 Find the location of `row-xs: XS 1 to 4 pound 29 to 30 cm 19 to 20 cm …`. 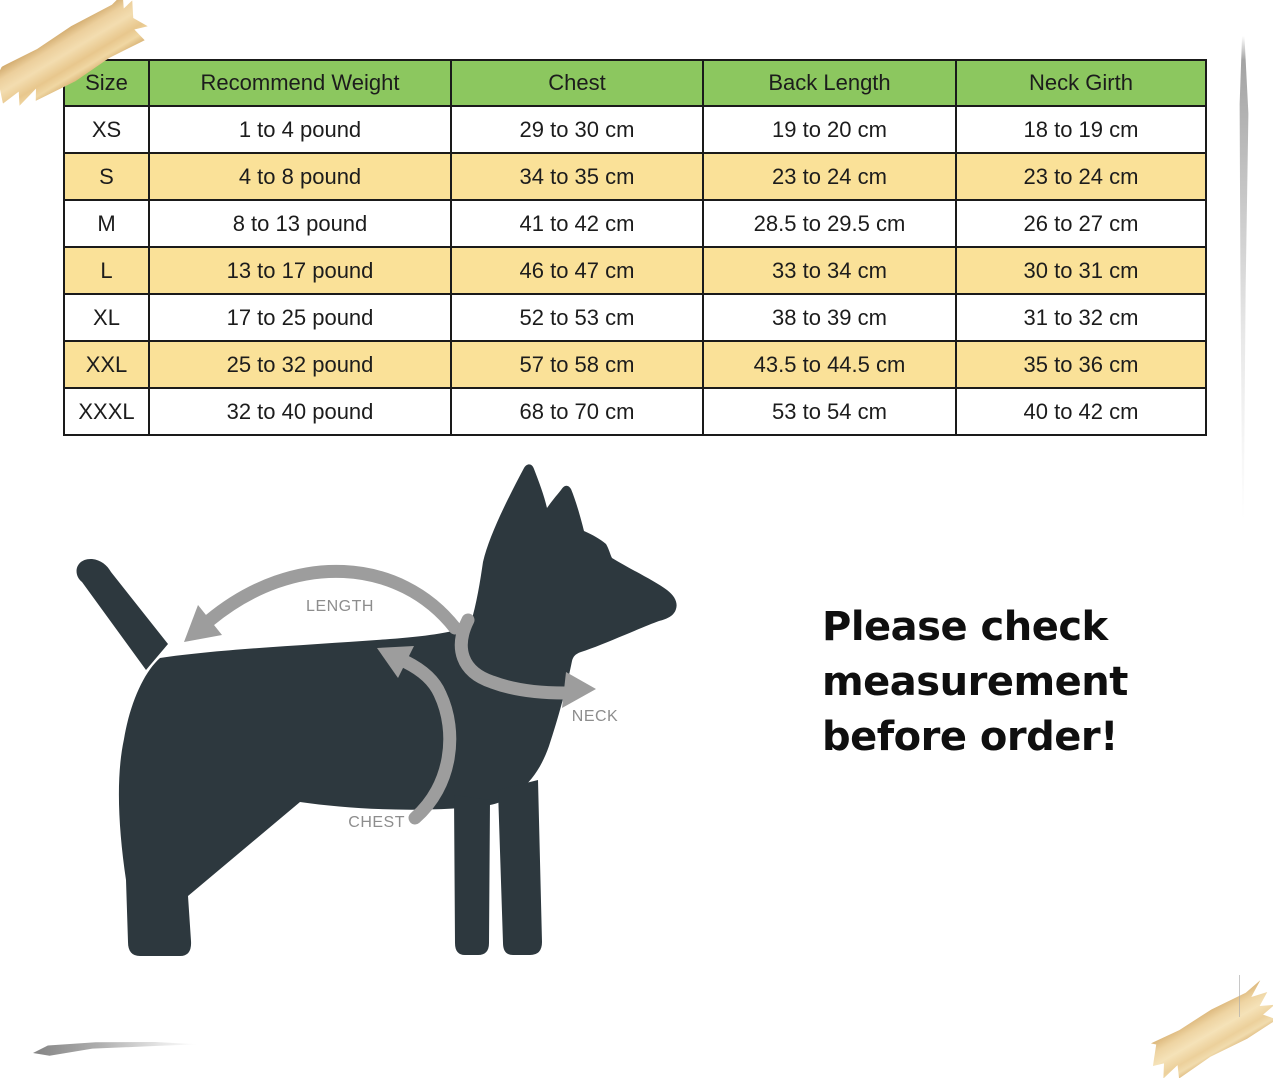

row-xs: XS 1 to 4 pound 29 to 30 cm 19 to 20 cm … is located at coordinates (635, 129).